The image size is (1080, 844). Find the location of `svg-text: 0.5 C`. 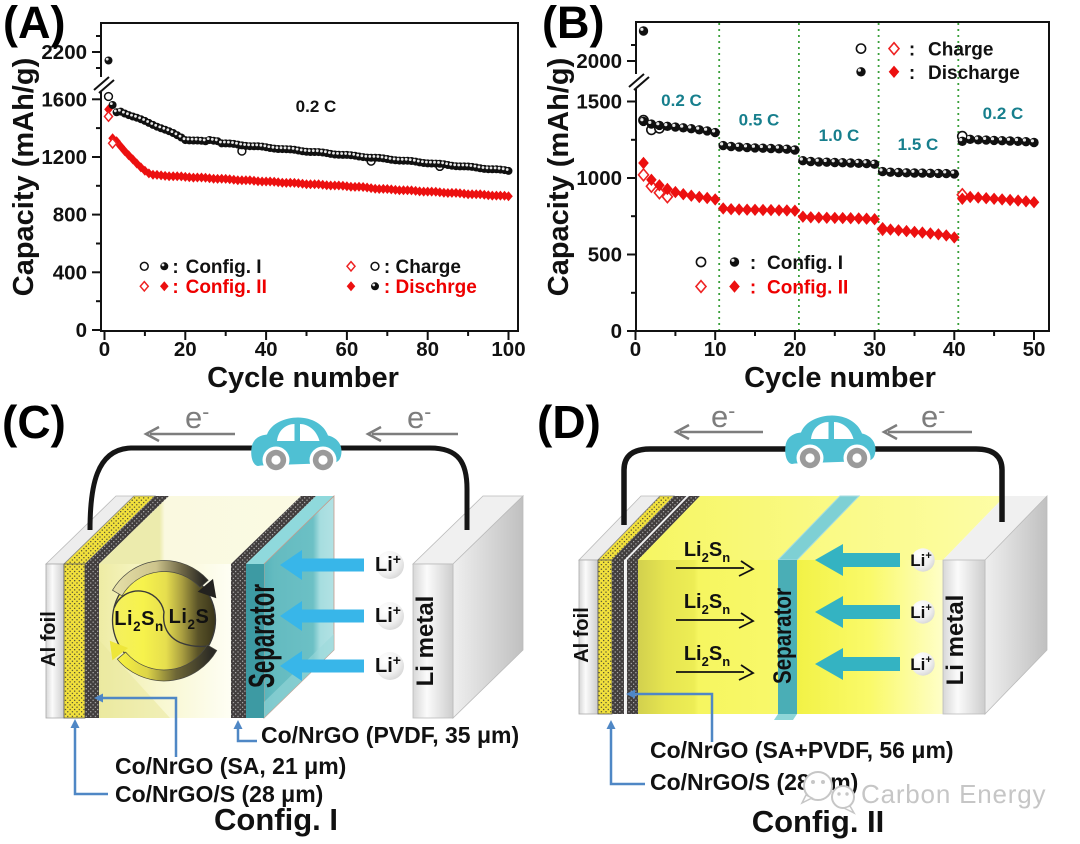

svg-text: 0.5 C is located at coordinates (759, 120).